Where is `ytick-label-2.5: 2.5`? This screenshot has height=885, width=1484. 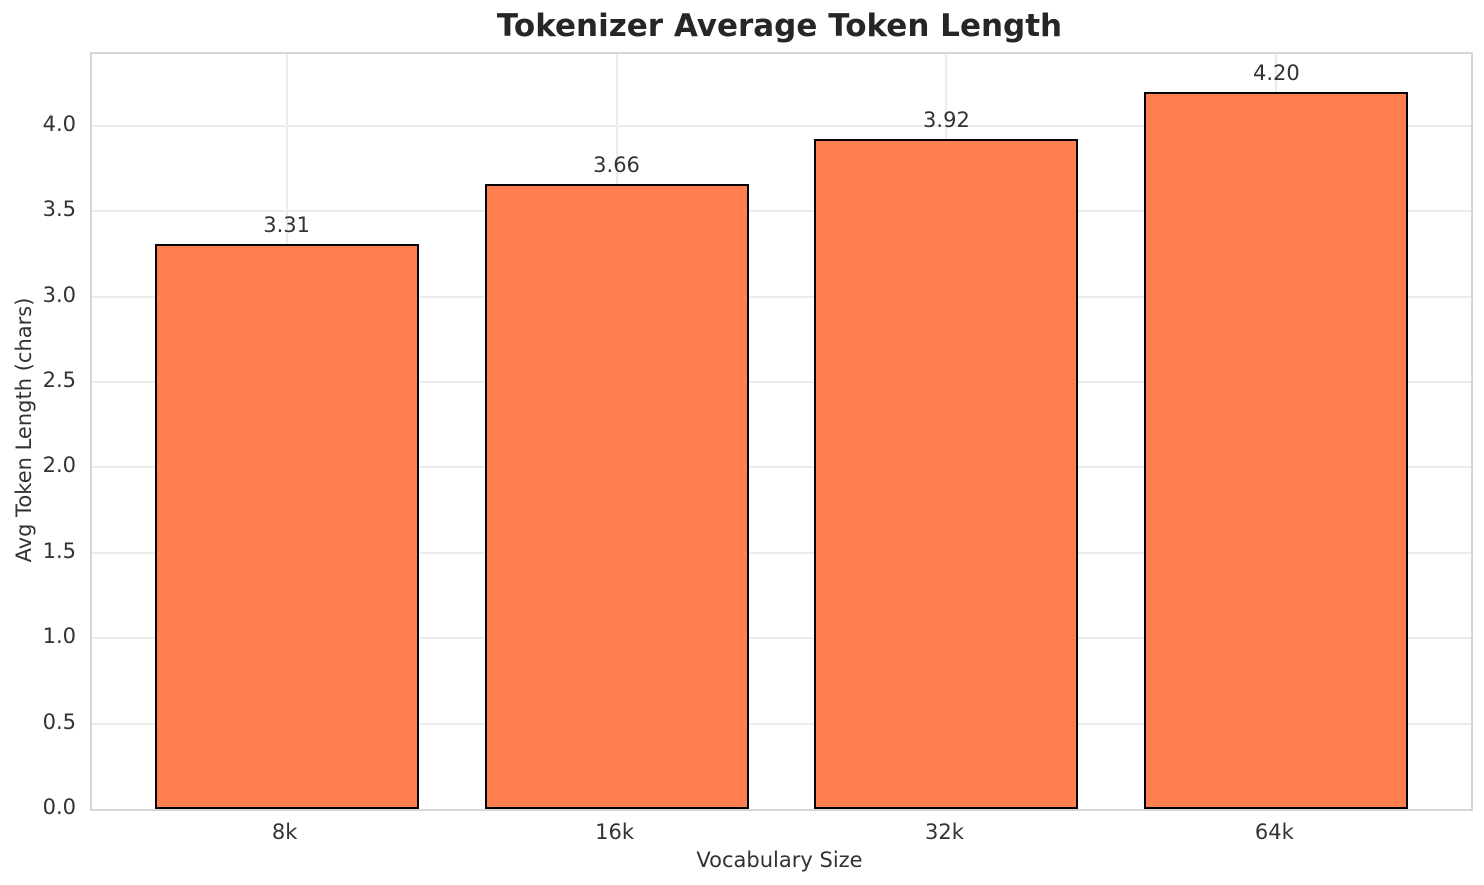 ytick-label-2.5: 2.5 is located at coordinates (59, 379).